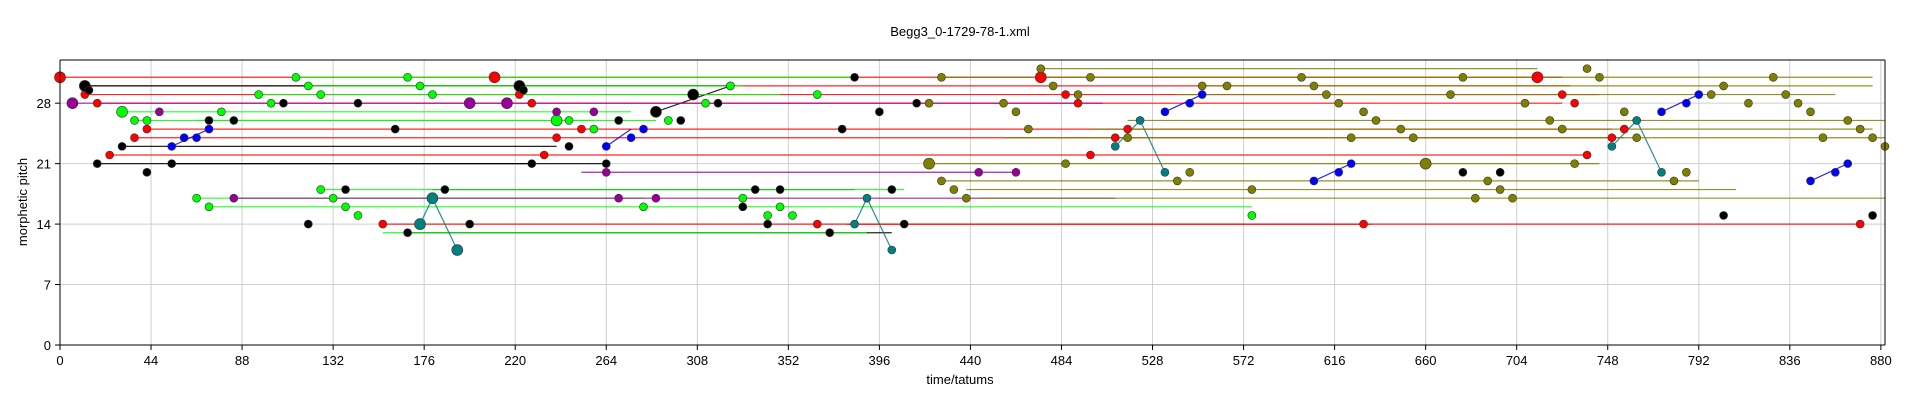  I want to click on teal-segment, so click(444, 224).